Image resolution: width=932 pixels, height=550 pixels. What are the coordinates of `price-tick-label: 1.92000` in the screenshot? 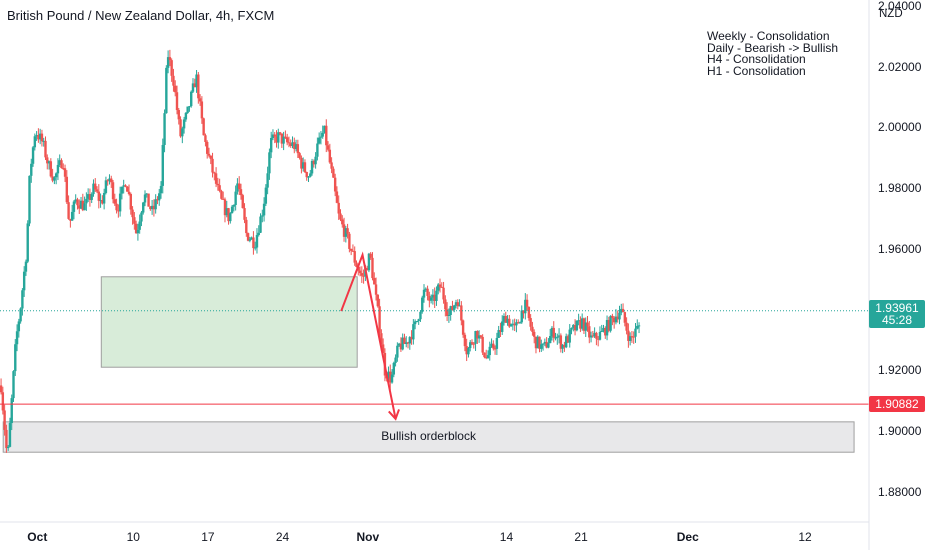 It's located at (900, 370).